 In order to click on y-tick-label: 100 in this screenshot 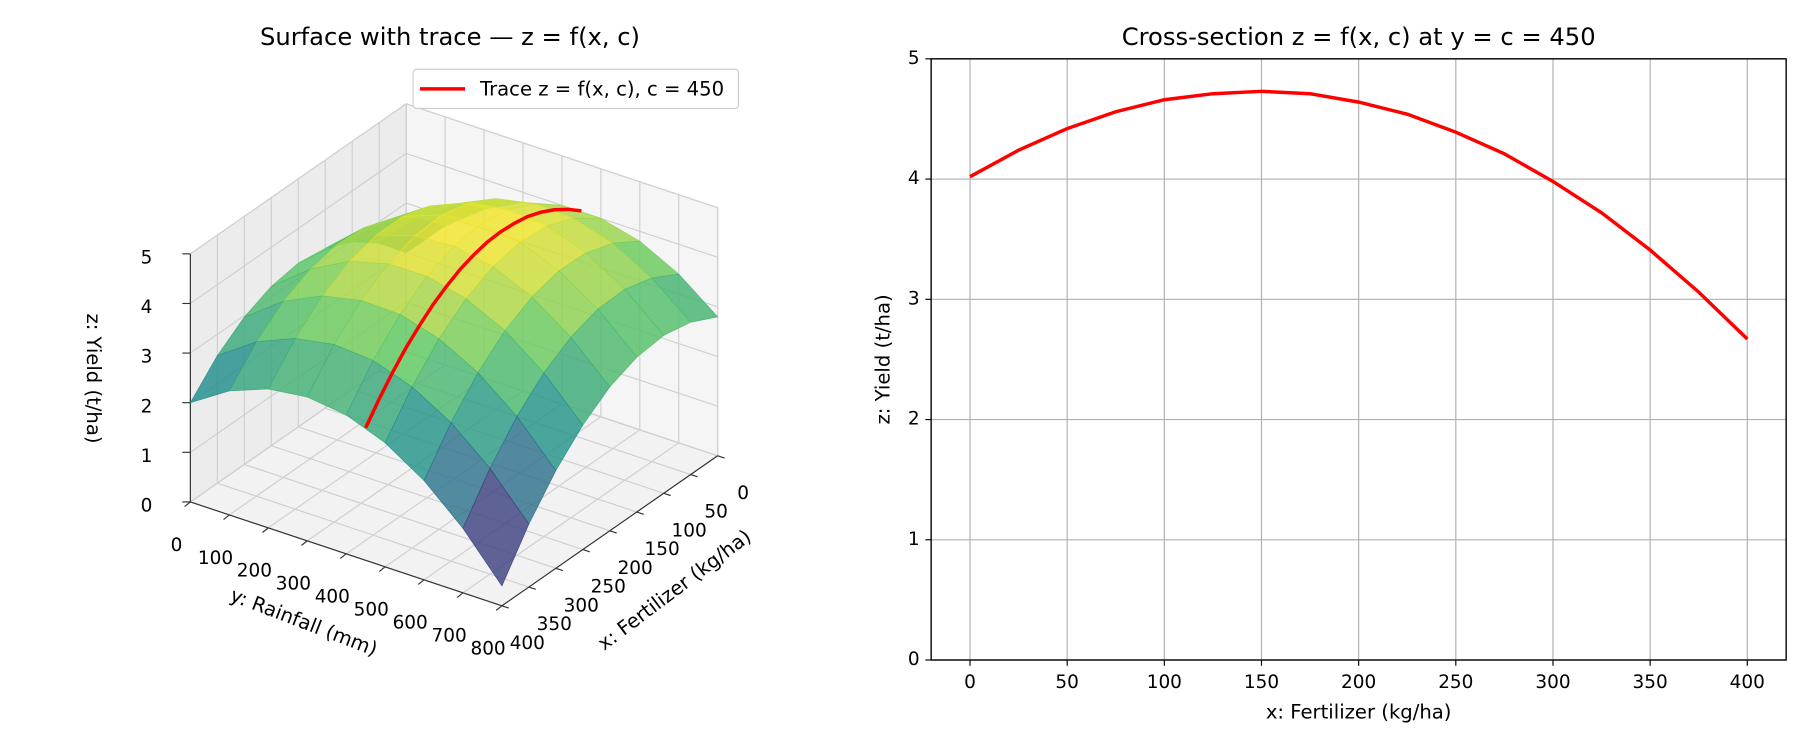, I will do `click(215, 558)`.